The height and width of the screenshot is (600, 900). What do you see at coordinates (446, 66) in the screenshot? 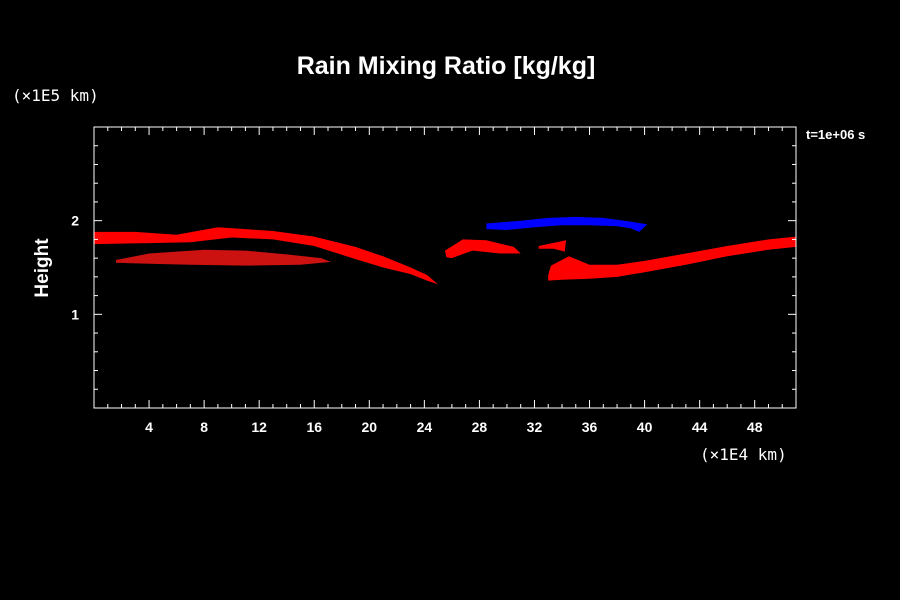
I see `chart-title: Rain Mixing Ratio [kg/kg]` at bounding box center [446, 66].